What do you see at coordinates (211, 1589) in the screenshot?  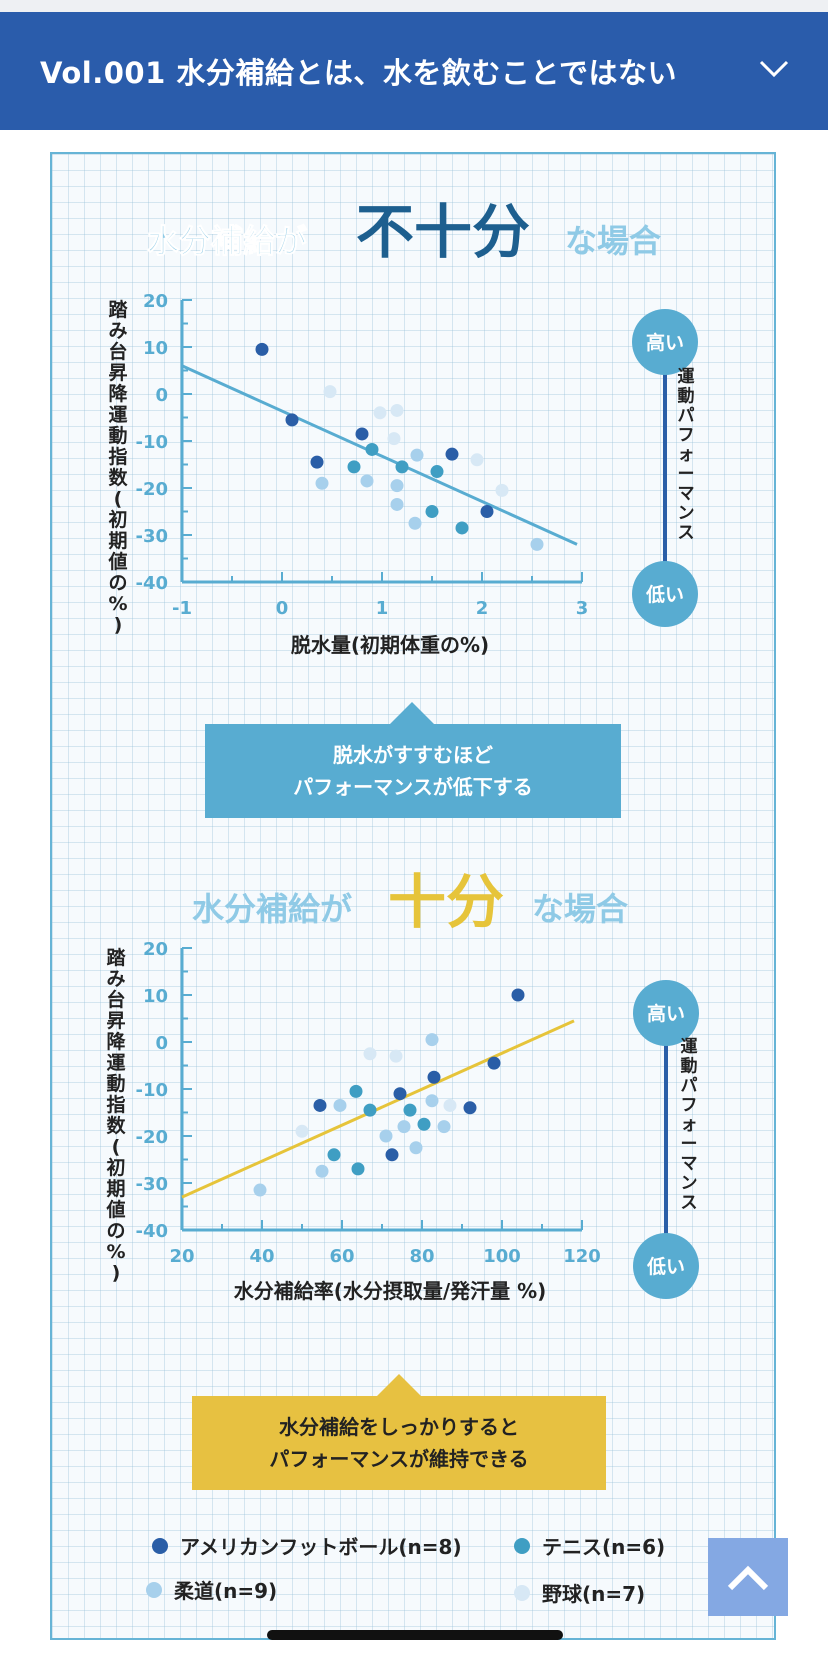 I see `legend-item: 柔道(n=9)` at bounding box center [211, 1589].